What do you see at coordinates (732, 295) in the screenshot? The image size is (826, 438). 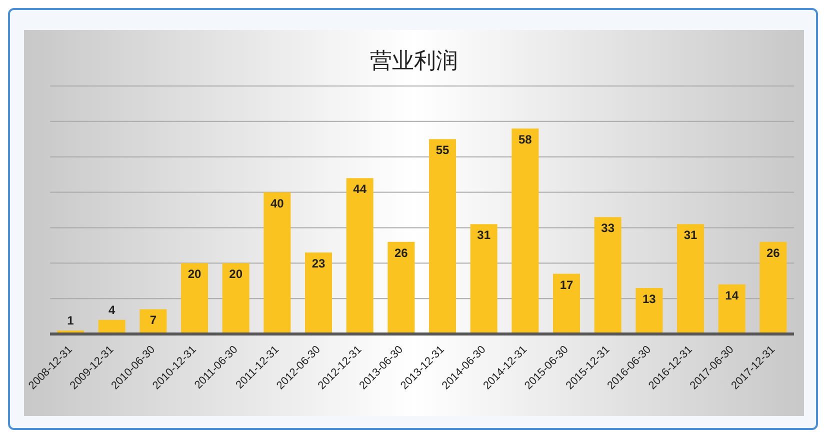 I see `data-label: 14` at bounding box center [732, 295].